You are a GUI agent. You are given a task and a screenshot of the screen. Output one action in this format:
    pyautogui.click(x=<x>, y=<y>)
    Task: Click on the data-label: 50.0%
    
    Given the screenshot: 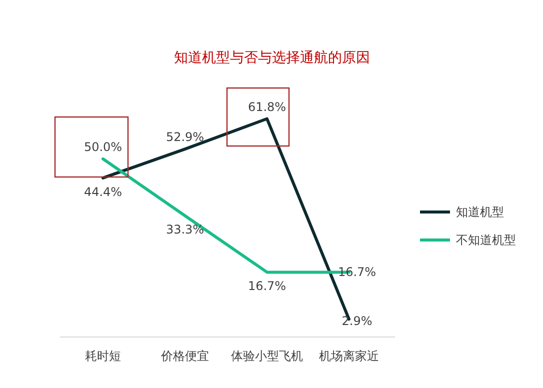 What is the action you would take?
    pyautogui.click(x=103, y=147)
    